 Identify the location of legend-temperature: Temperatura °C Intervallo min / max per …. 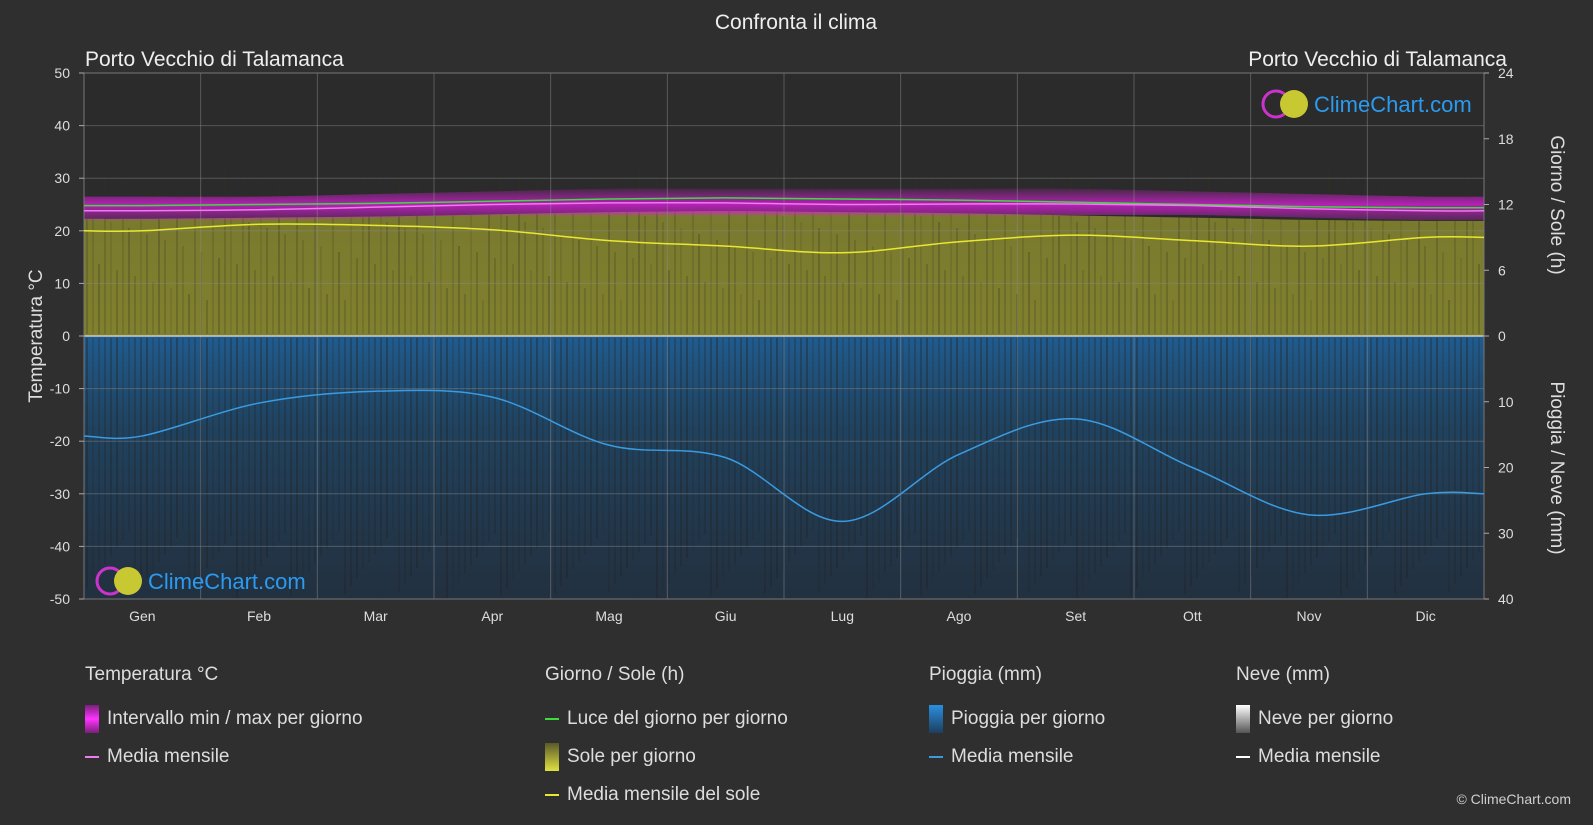
(224, 720).